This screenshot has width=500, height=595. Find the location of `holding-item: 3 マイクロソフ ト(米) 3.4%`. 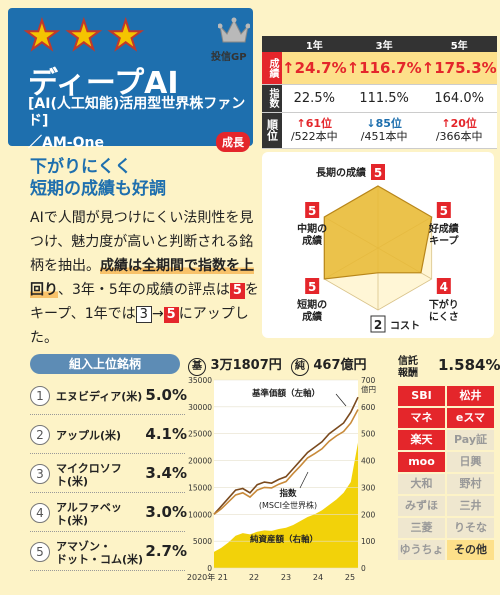

holding-item: 3 マイクロソフ ト(米) 3.4% is located at coordinates (108, 476).